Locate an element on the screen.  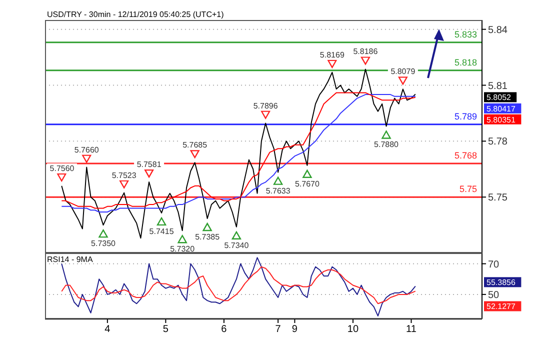
x-tick-label: 6 is located at coordinates (224, 330).